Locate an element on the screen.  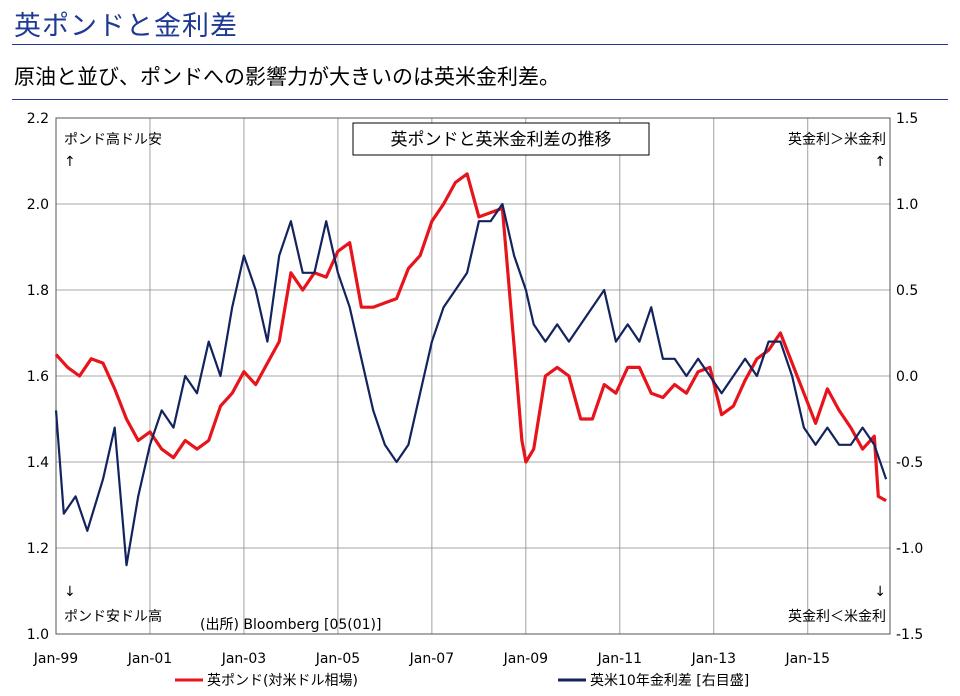
annotation-left-bottom-arrow: ↓ is located at coordinates (70, 592).